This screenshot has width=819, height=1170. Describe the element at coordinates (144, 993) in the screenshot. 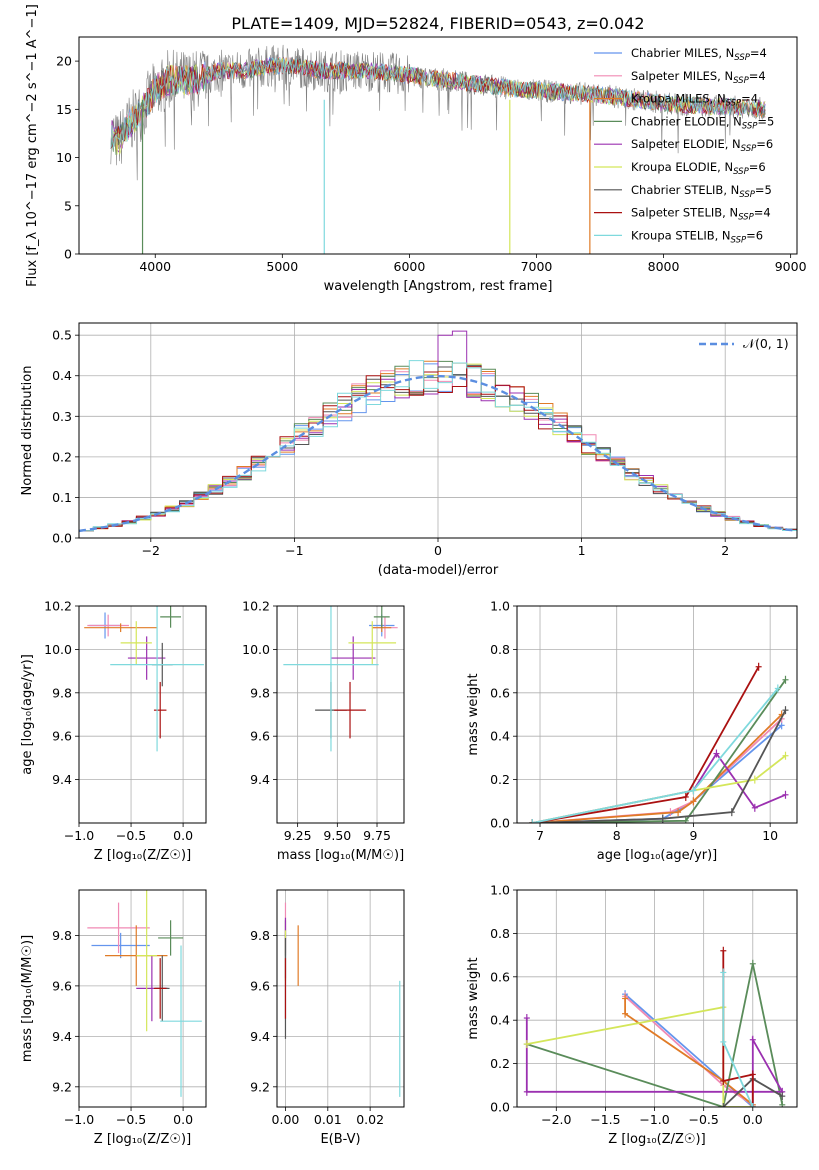

I see `plot-area-mass_vs_Z` at that location.